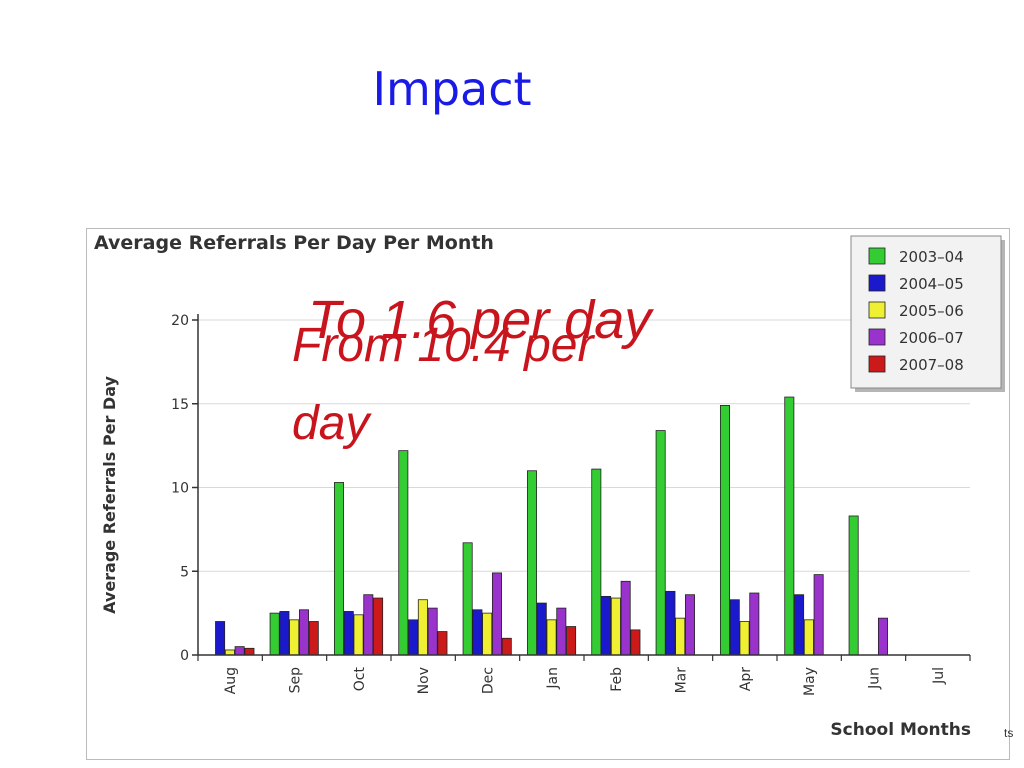  I want to click on chart-title: Average Referrals Per Day Per Month, so click(294, 243).